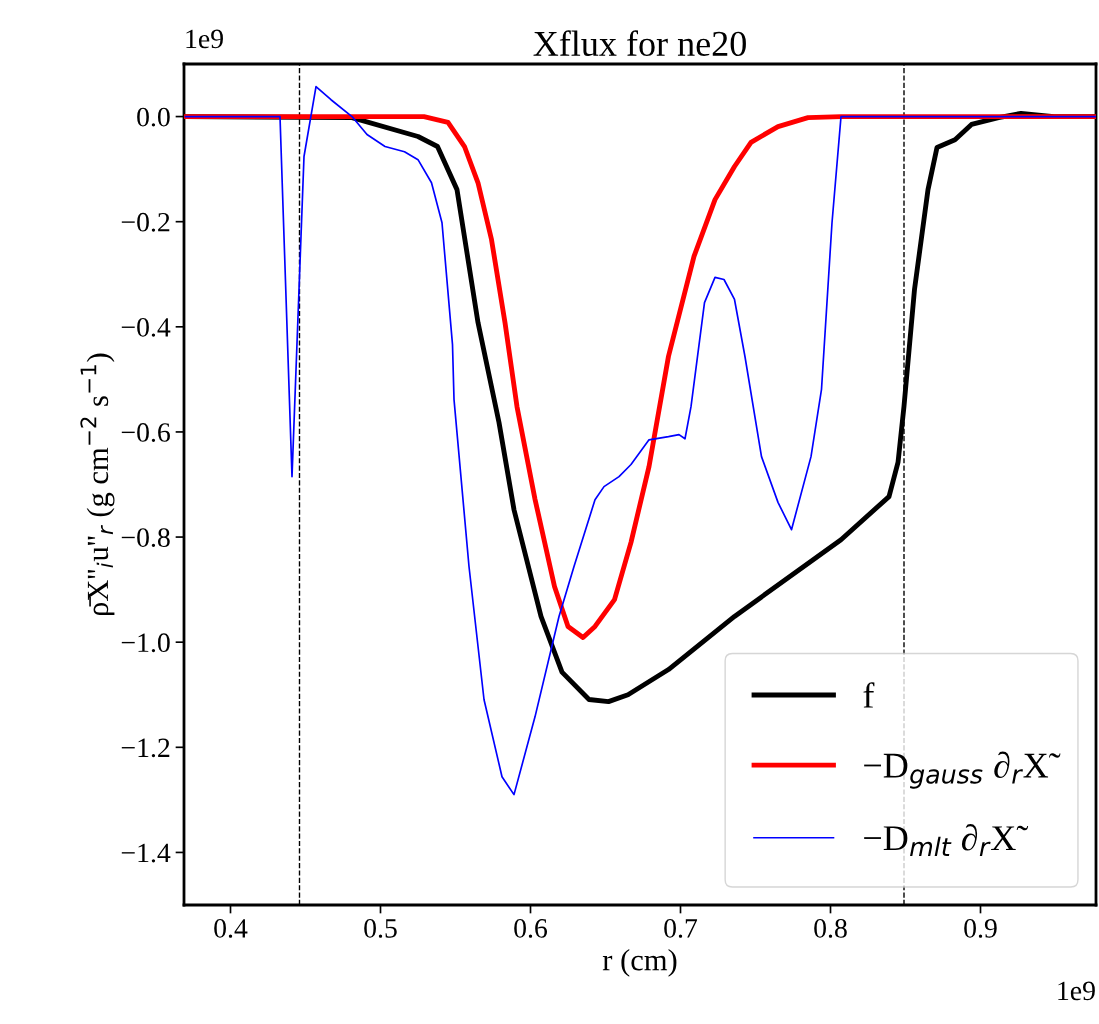 This screenshot has height=1024, width=1099. What do you see at coordinates (146, 327) in the screenshot?
I see `y-tick-label: −0.4` at bounding box center [146, 327].